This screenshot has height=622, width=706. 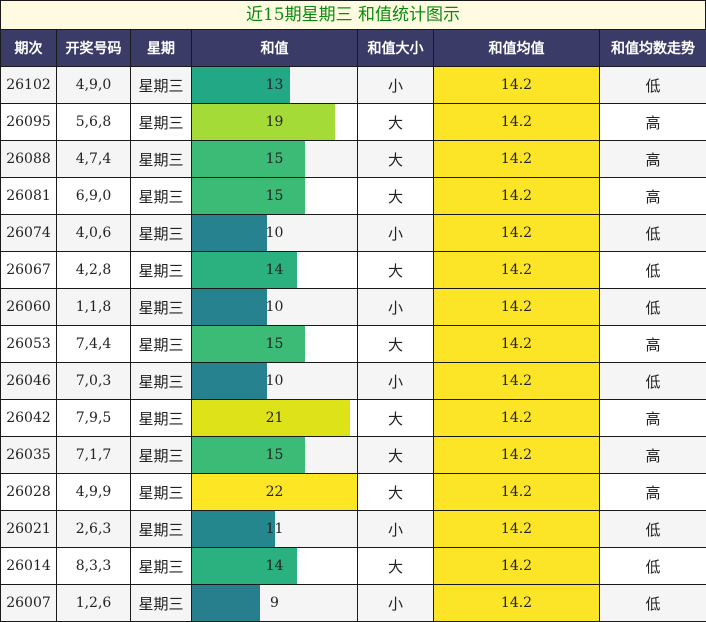 I want to click on sum-value: 10, so click(x=275, y=307).